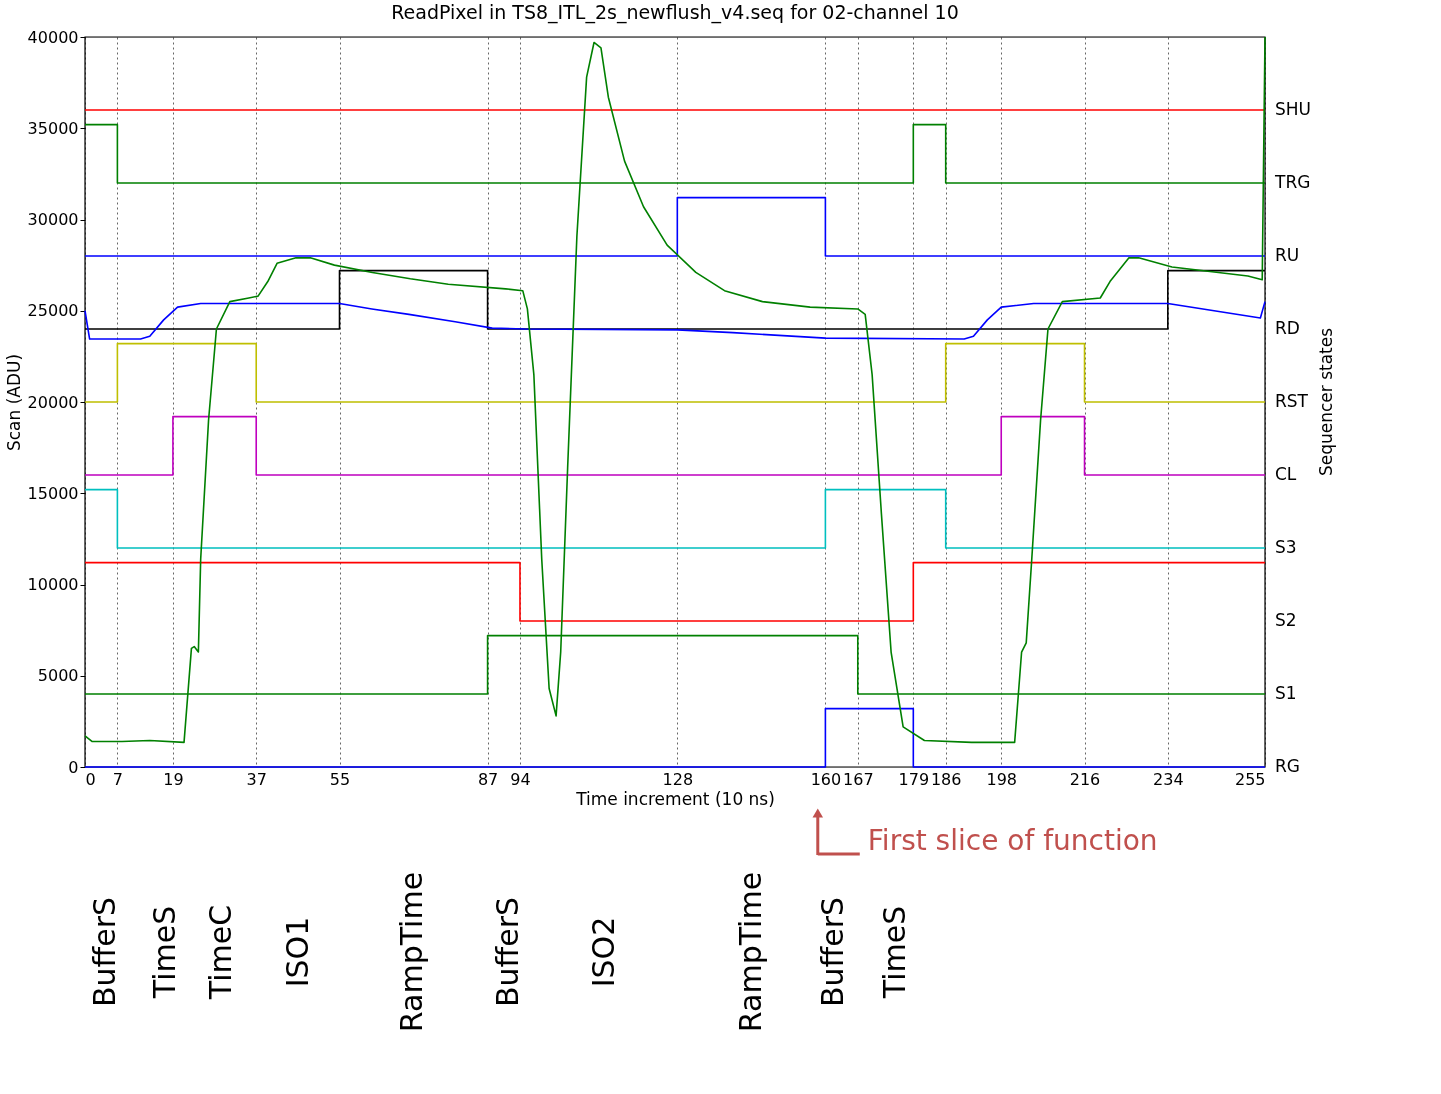  What do you see at coordinates (13, 402) in the screenshot?
I see `y-axis-title: Scan (ADU)` at bounding box center [13, 402].